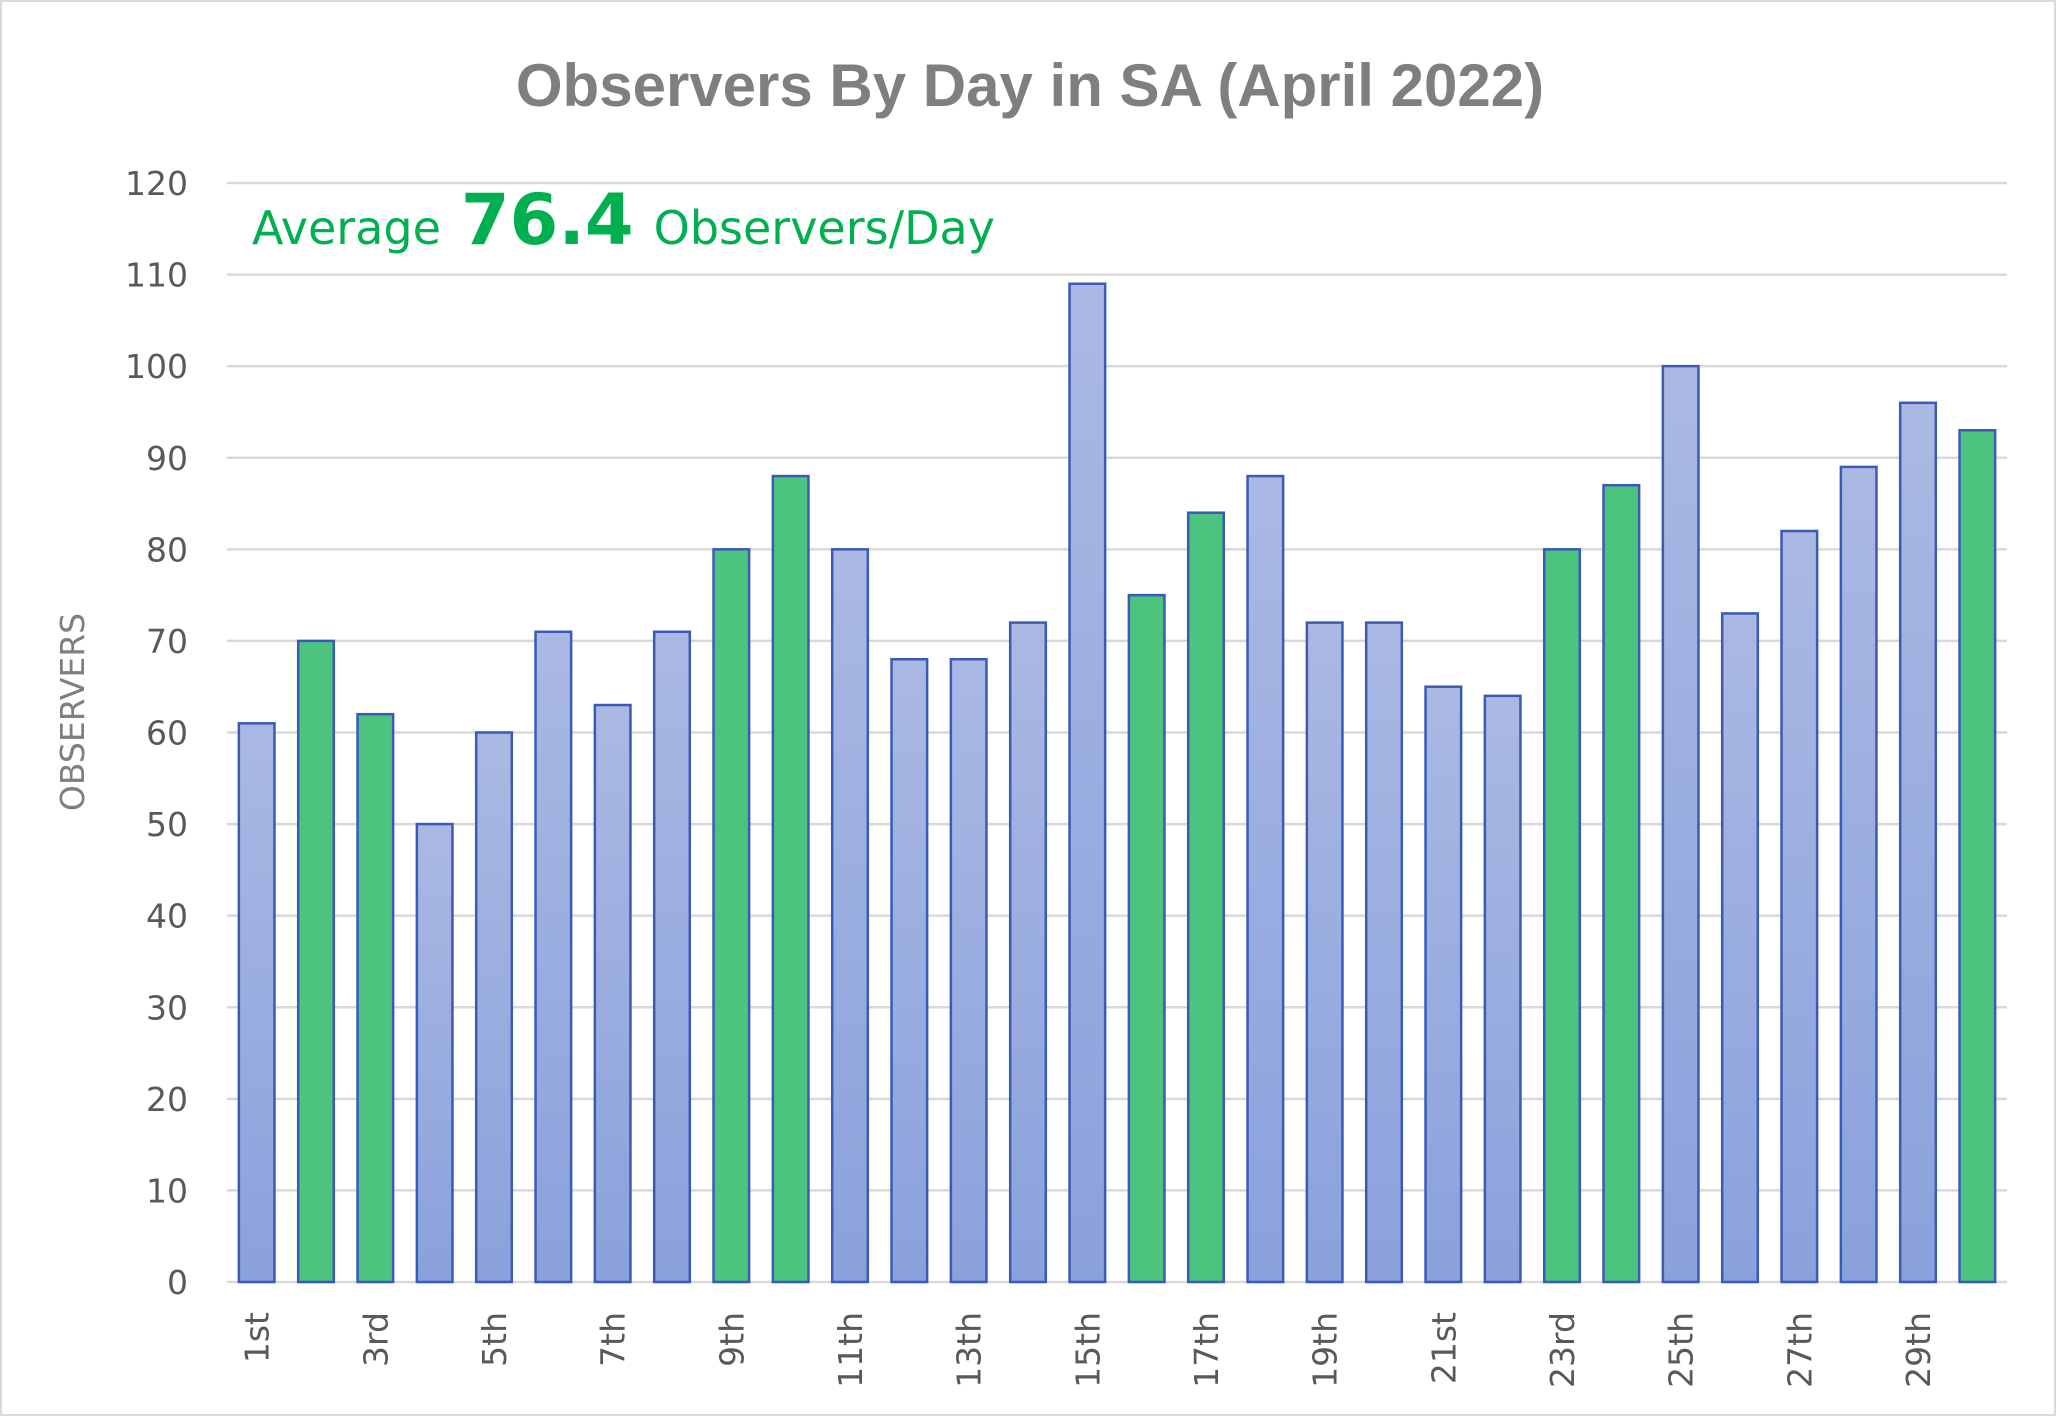 The image size is (2056, 1418). I want to click on bar-30th, so click(1977, 856).